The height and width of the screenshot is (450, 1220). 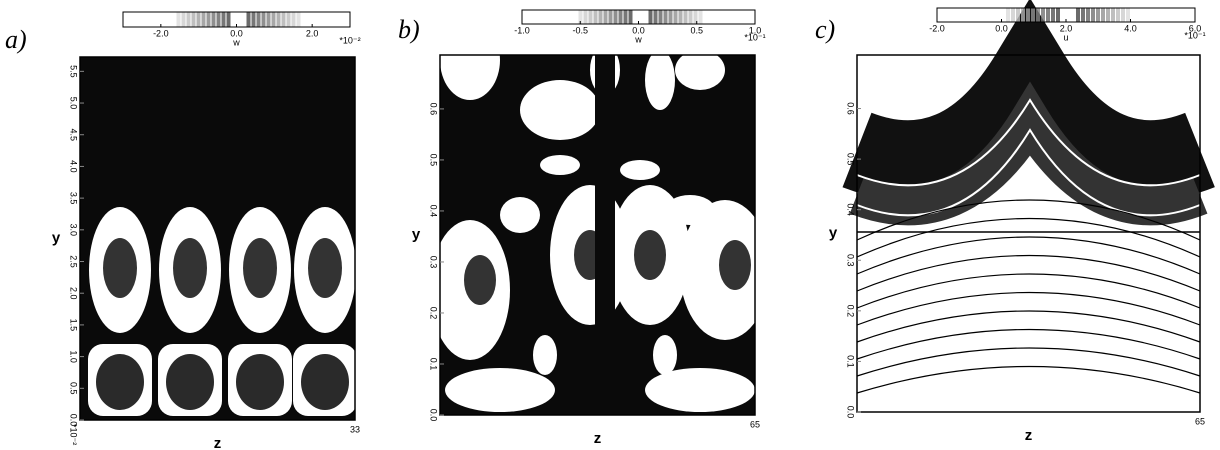 I want to click on y-tick-label: 4.0, so click(x=74, y=166).